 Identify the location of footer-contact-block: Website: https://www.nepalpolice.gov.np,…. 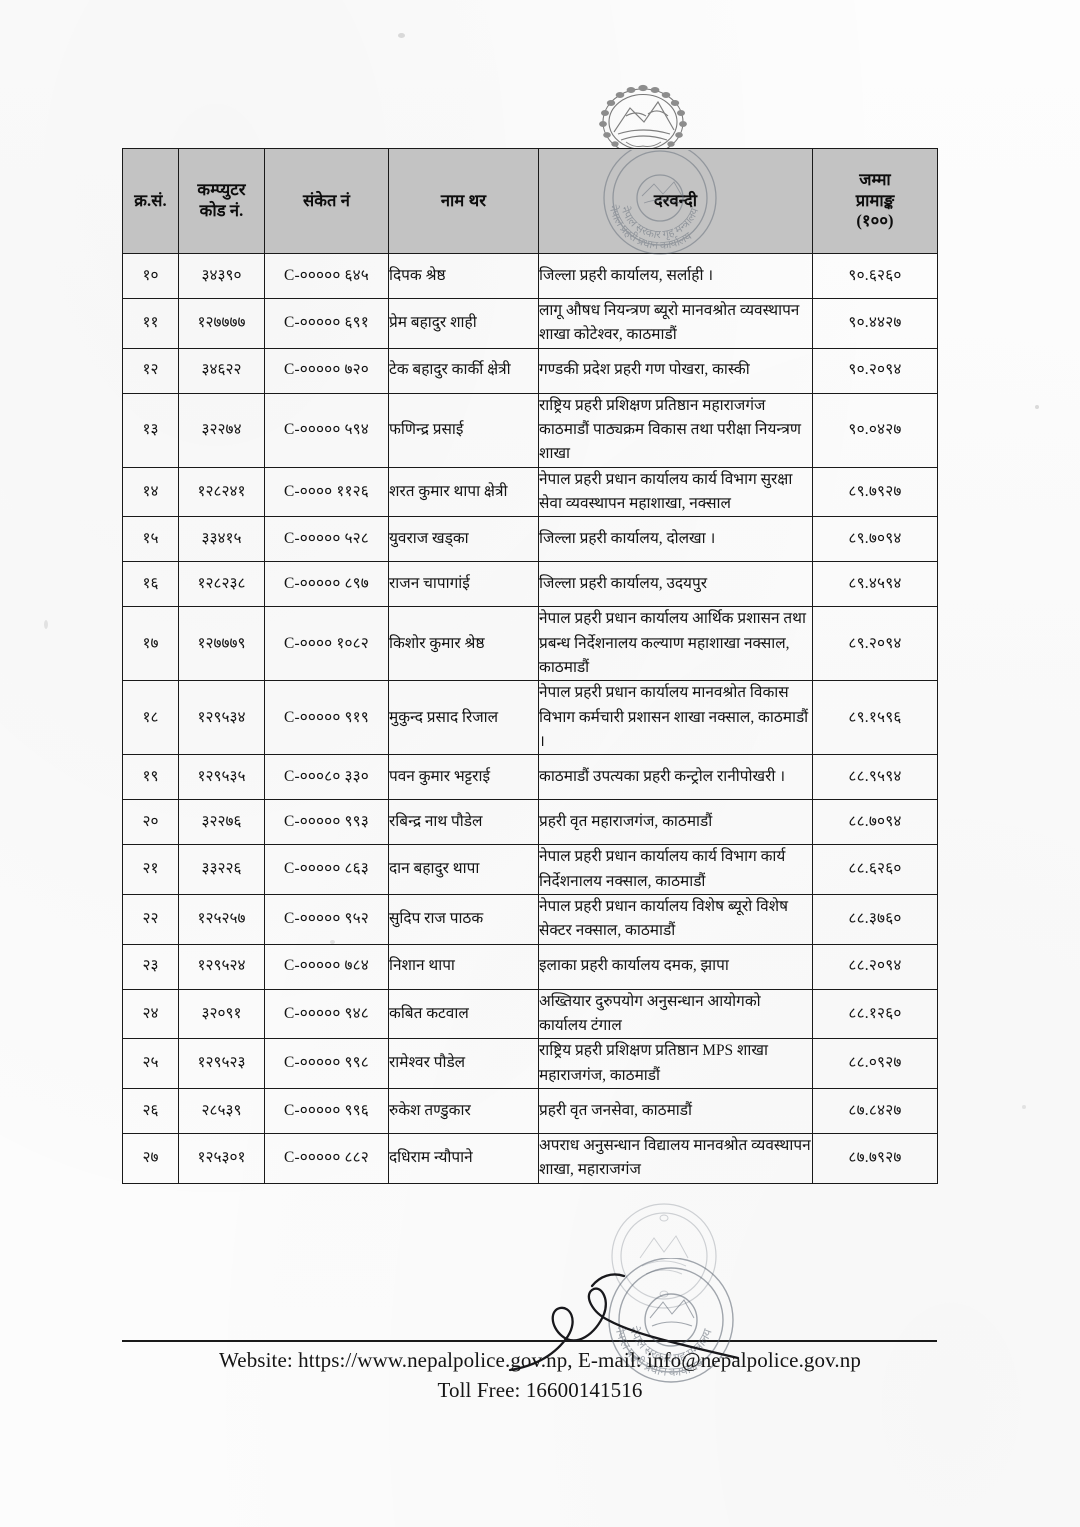
(540, 1376).